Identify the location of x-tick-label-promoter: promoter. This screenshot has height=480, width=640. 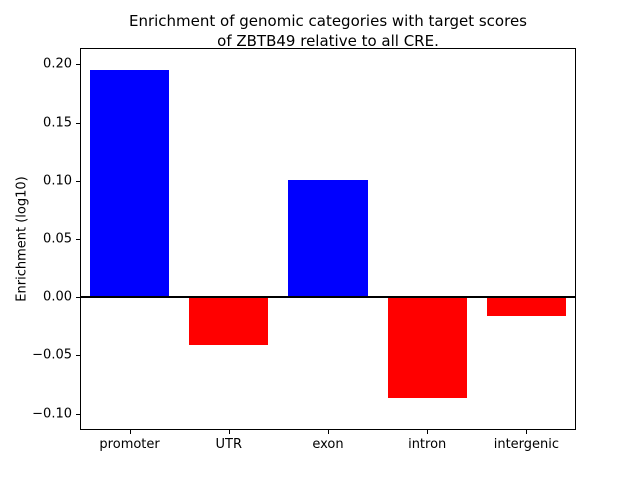
(129, 444).